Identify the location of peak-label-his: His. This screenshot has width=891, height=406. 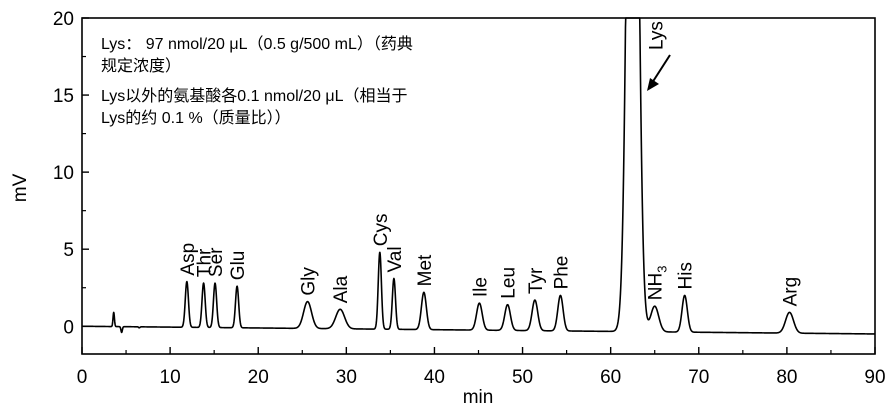
(686, 275).